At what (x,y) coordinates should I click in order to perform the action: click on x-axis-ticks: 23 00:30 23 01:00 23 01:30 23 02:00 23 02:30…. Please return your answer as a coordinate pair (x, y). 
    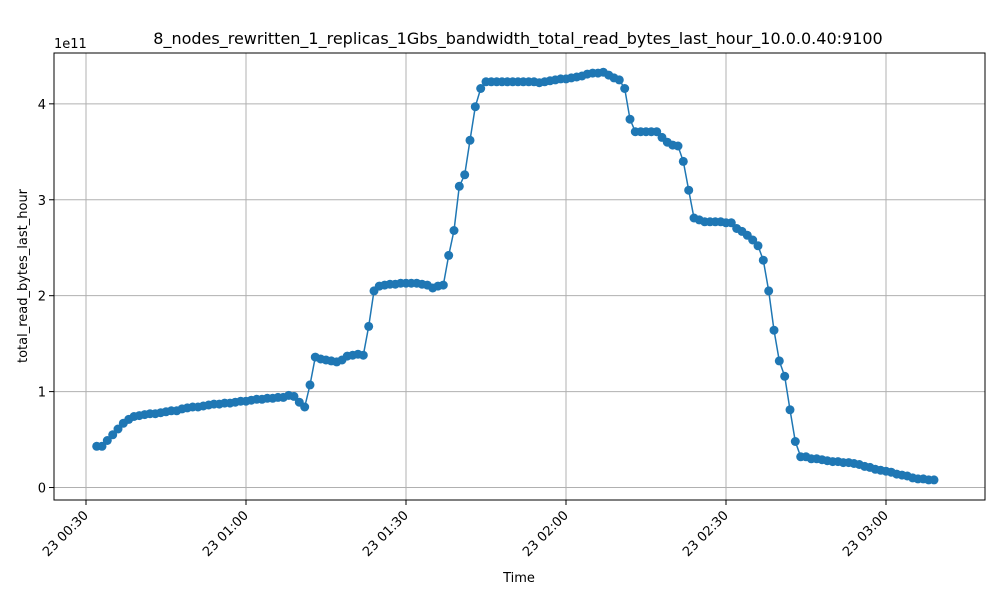
    Looking at the image, I should click on (466, 530).